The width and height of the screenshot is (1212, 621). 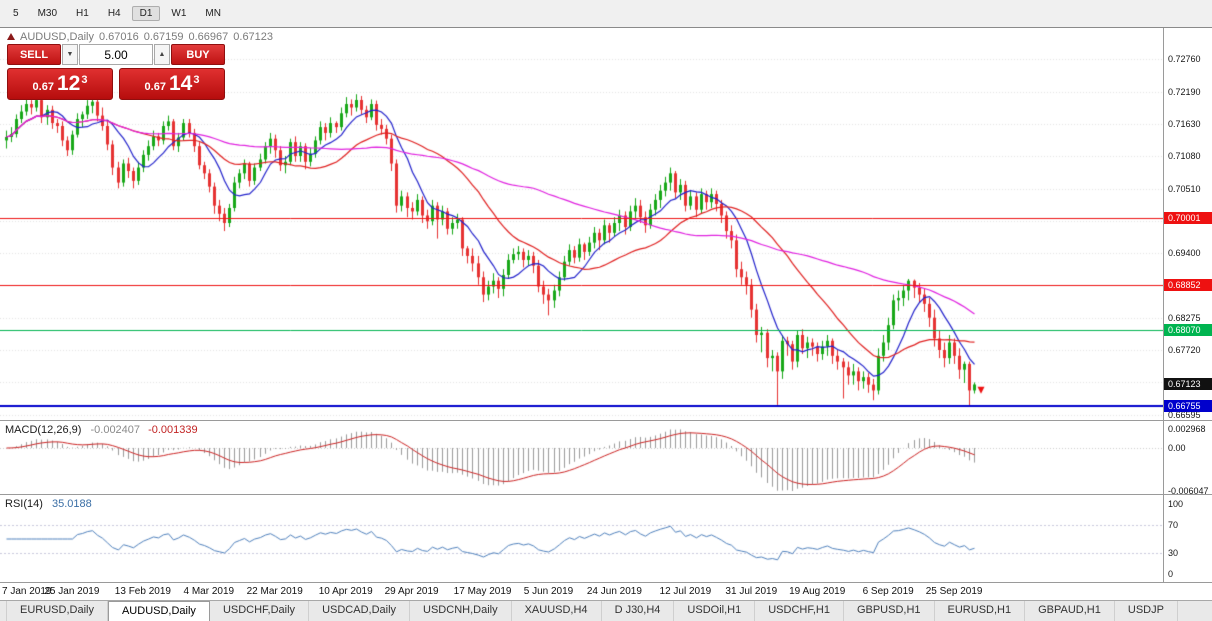 What do you see at coordinates (1188, 284) in the screenshot?
I see `price-level-badge: 0.68852` at bounding box center [1188, 284].